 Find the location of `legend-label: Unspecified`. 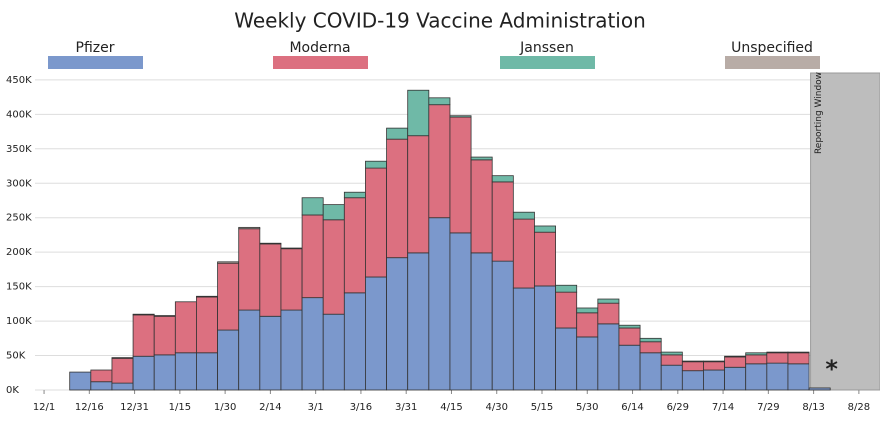

legend-label: Unspecified is located at coordinates (772, 48).